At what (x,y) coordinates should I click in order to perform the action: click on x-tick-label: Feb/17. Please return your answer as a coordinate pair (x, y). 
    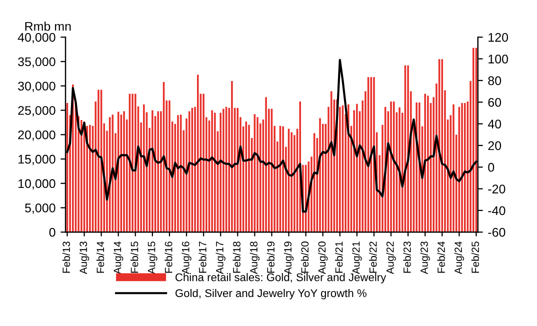
    Looking at the image, I should click on (202, 257).